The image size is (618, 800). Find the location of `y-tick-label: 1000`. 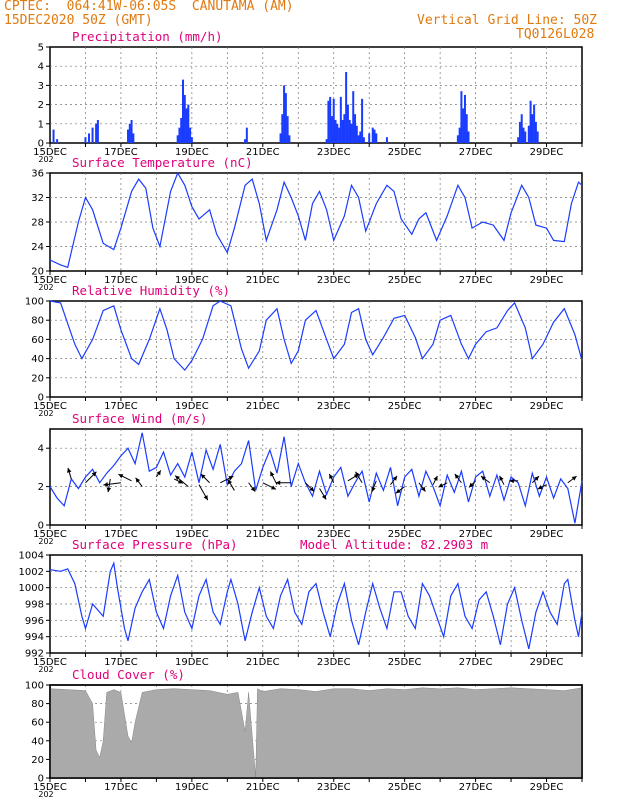

y-tick-label: 1000 is located at coordinates (31, 588).